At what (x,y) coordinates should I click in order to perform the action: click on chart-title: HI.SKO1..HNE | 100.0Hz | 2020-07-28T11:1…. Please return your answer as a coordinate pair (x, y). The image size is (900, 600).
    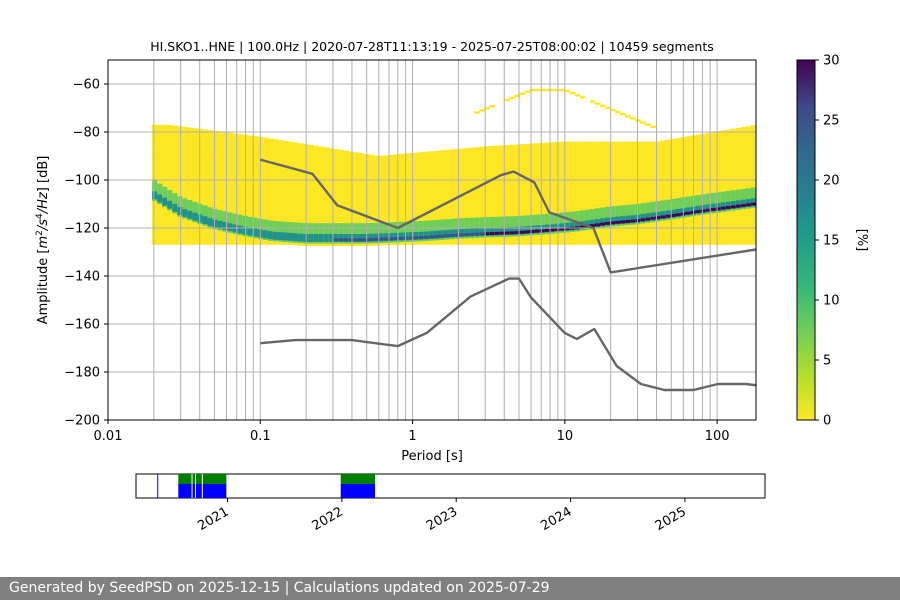
    Looking at the image, I should click on (432, 46).